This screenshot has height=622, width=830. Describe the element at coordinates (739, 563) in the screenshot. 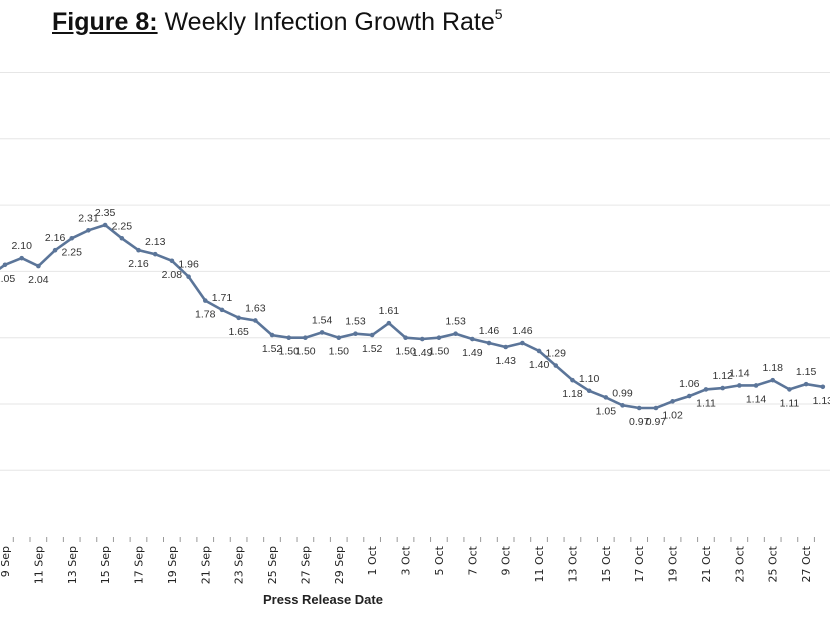

I see `x-tick-label: 23 Oct` at that location.